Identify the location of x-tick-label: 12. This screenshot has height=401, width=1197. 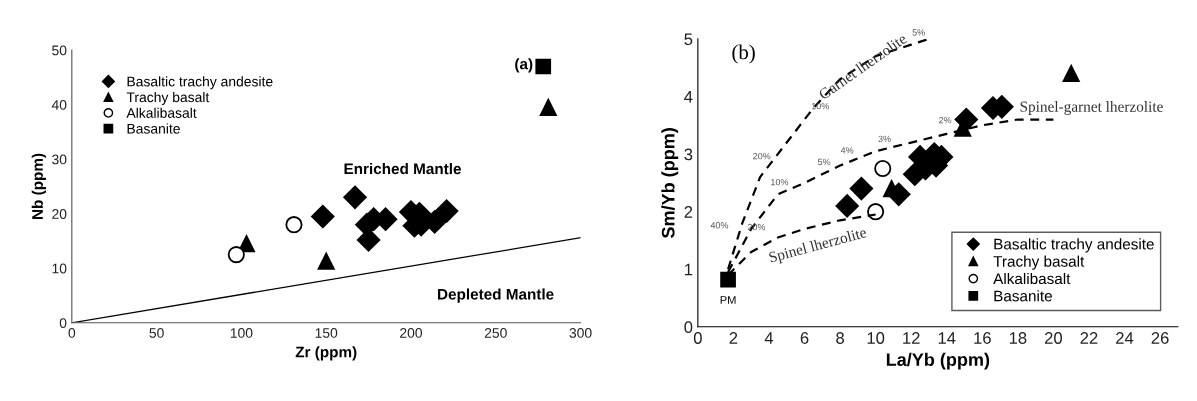
(911, 338).